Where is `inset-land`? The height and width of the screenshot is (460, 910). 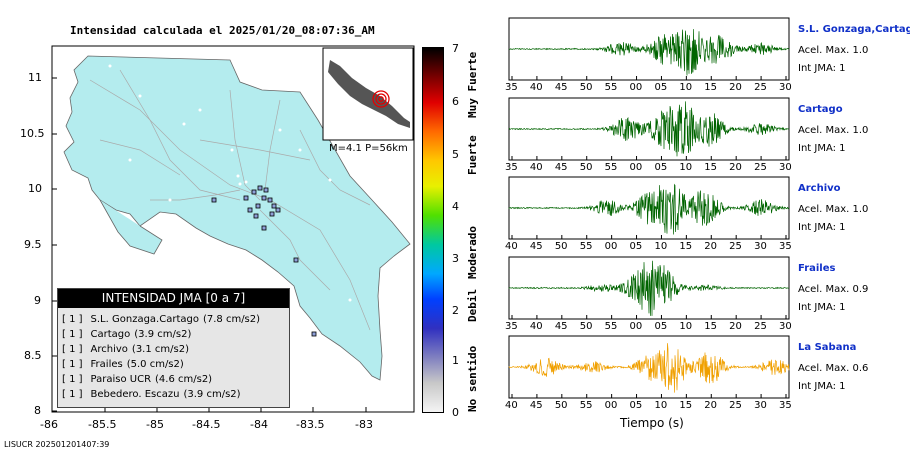 inset-land is located at coordinates (369, 94).